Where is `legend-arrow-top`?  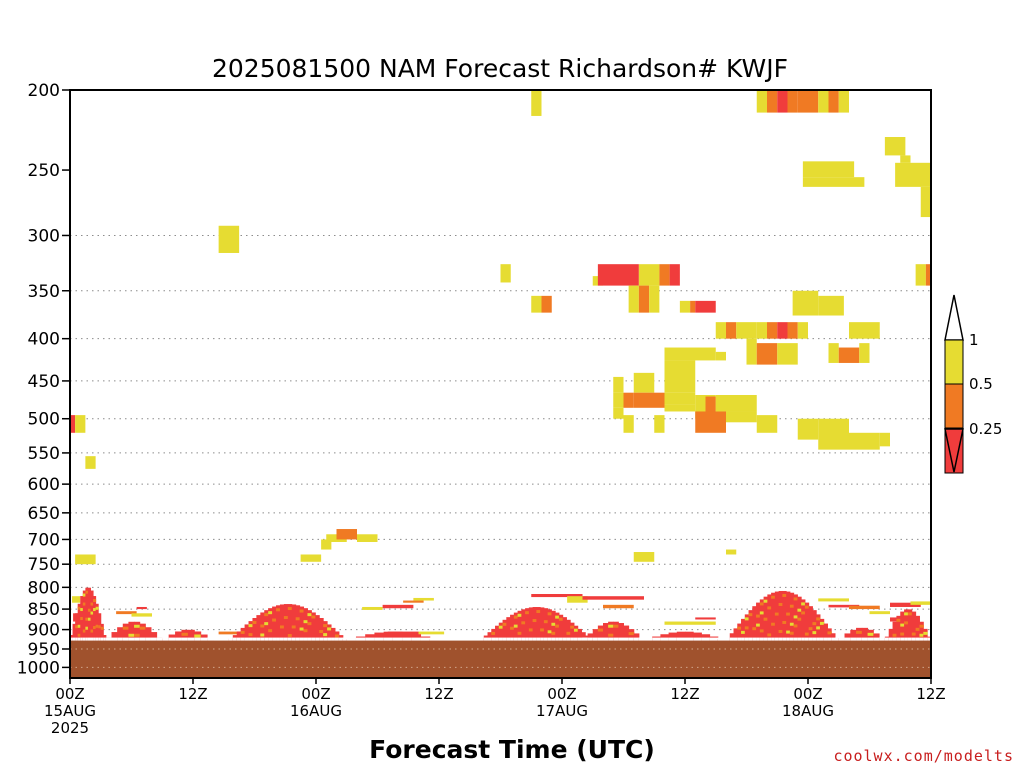
legend-arrow-top is located at coordinates (954, 317).